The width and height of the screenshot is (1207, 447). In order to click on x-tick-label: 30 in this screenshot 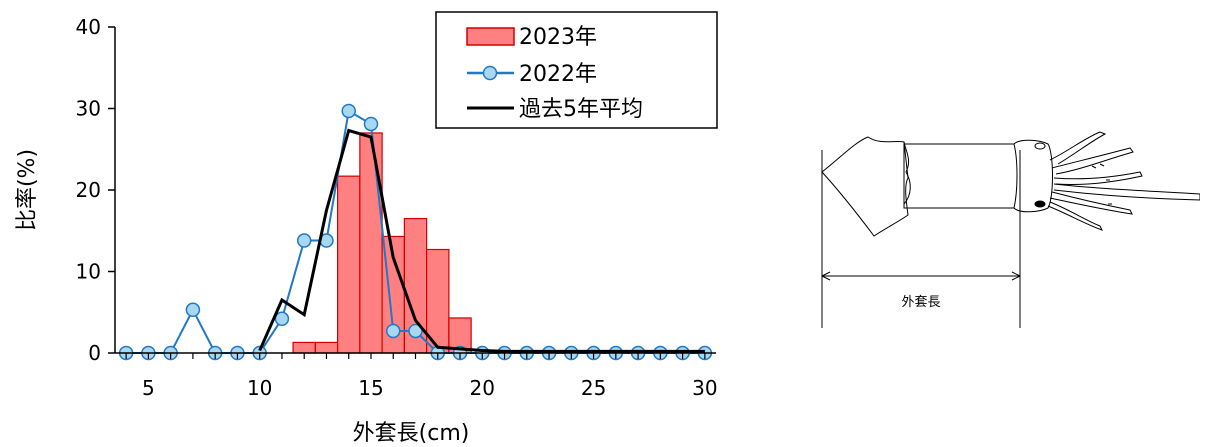, I will do `click(704, 388)`.